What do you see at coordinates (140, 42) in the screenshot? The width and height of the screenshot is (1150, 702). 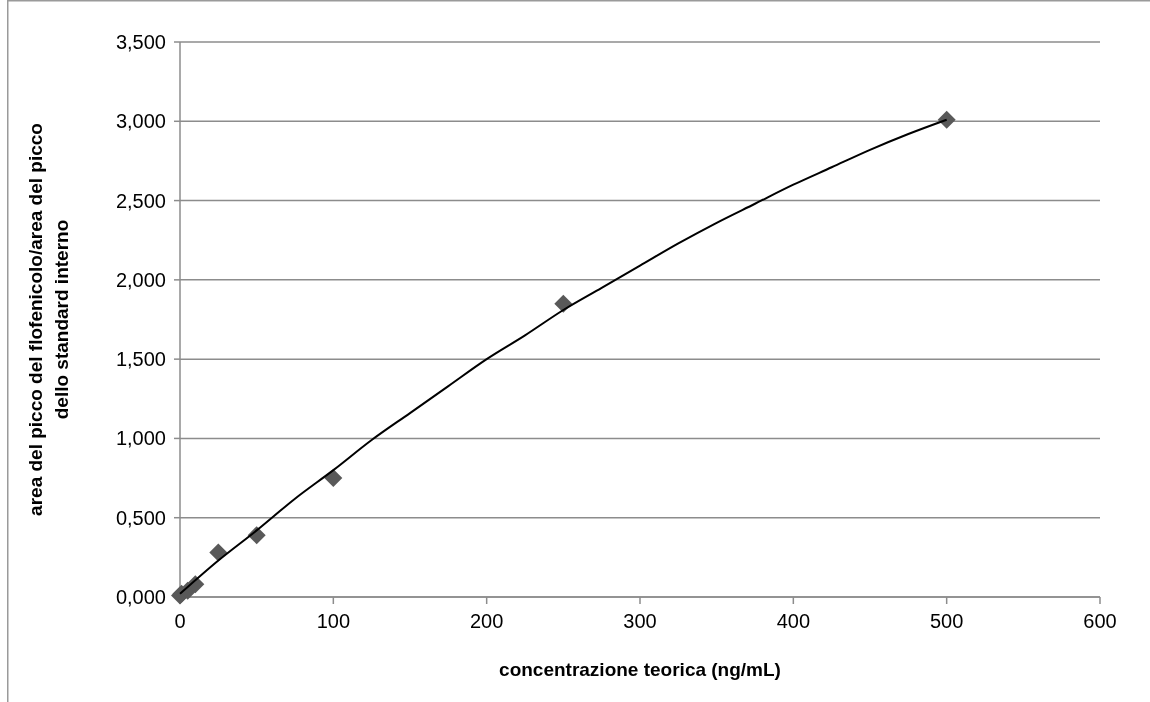 I see `y-tick-label: 3,500` at bounding box center [140, 42].